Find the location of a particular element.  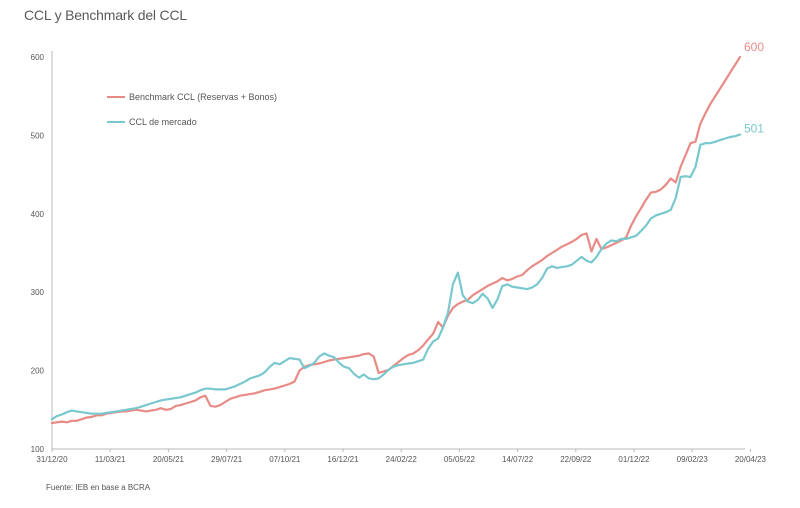

x-tick-label: 20/05/21 is located at coordinates (169, 459).